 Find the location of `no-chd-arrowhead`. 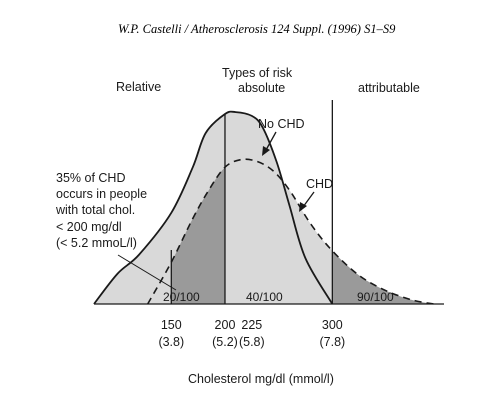

no-chd-arrowhead is located at coordinates (266, 151).